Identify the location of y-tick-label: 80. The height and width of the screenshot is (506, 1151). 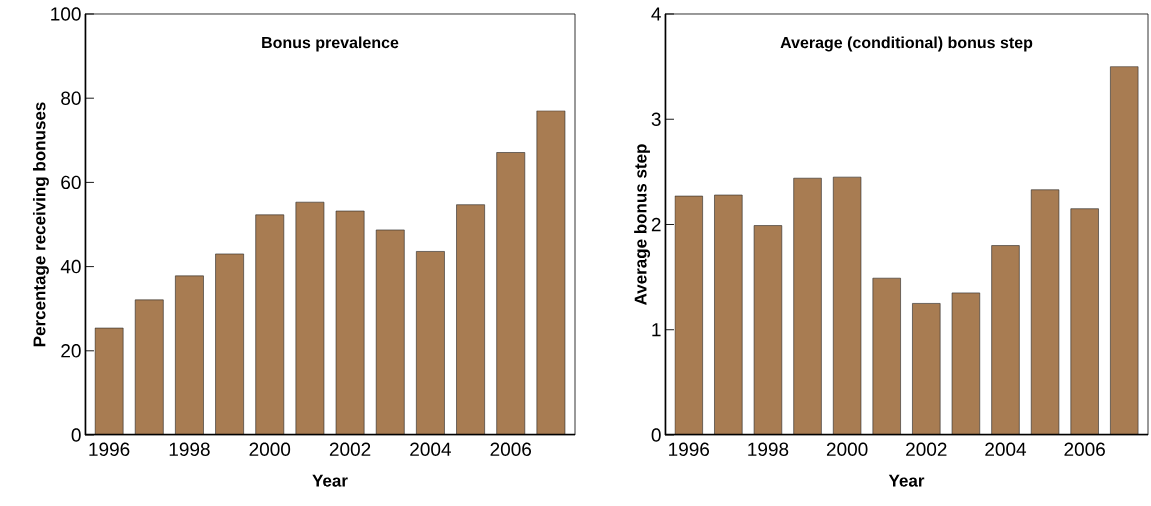
(71, 98).